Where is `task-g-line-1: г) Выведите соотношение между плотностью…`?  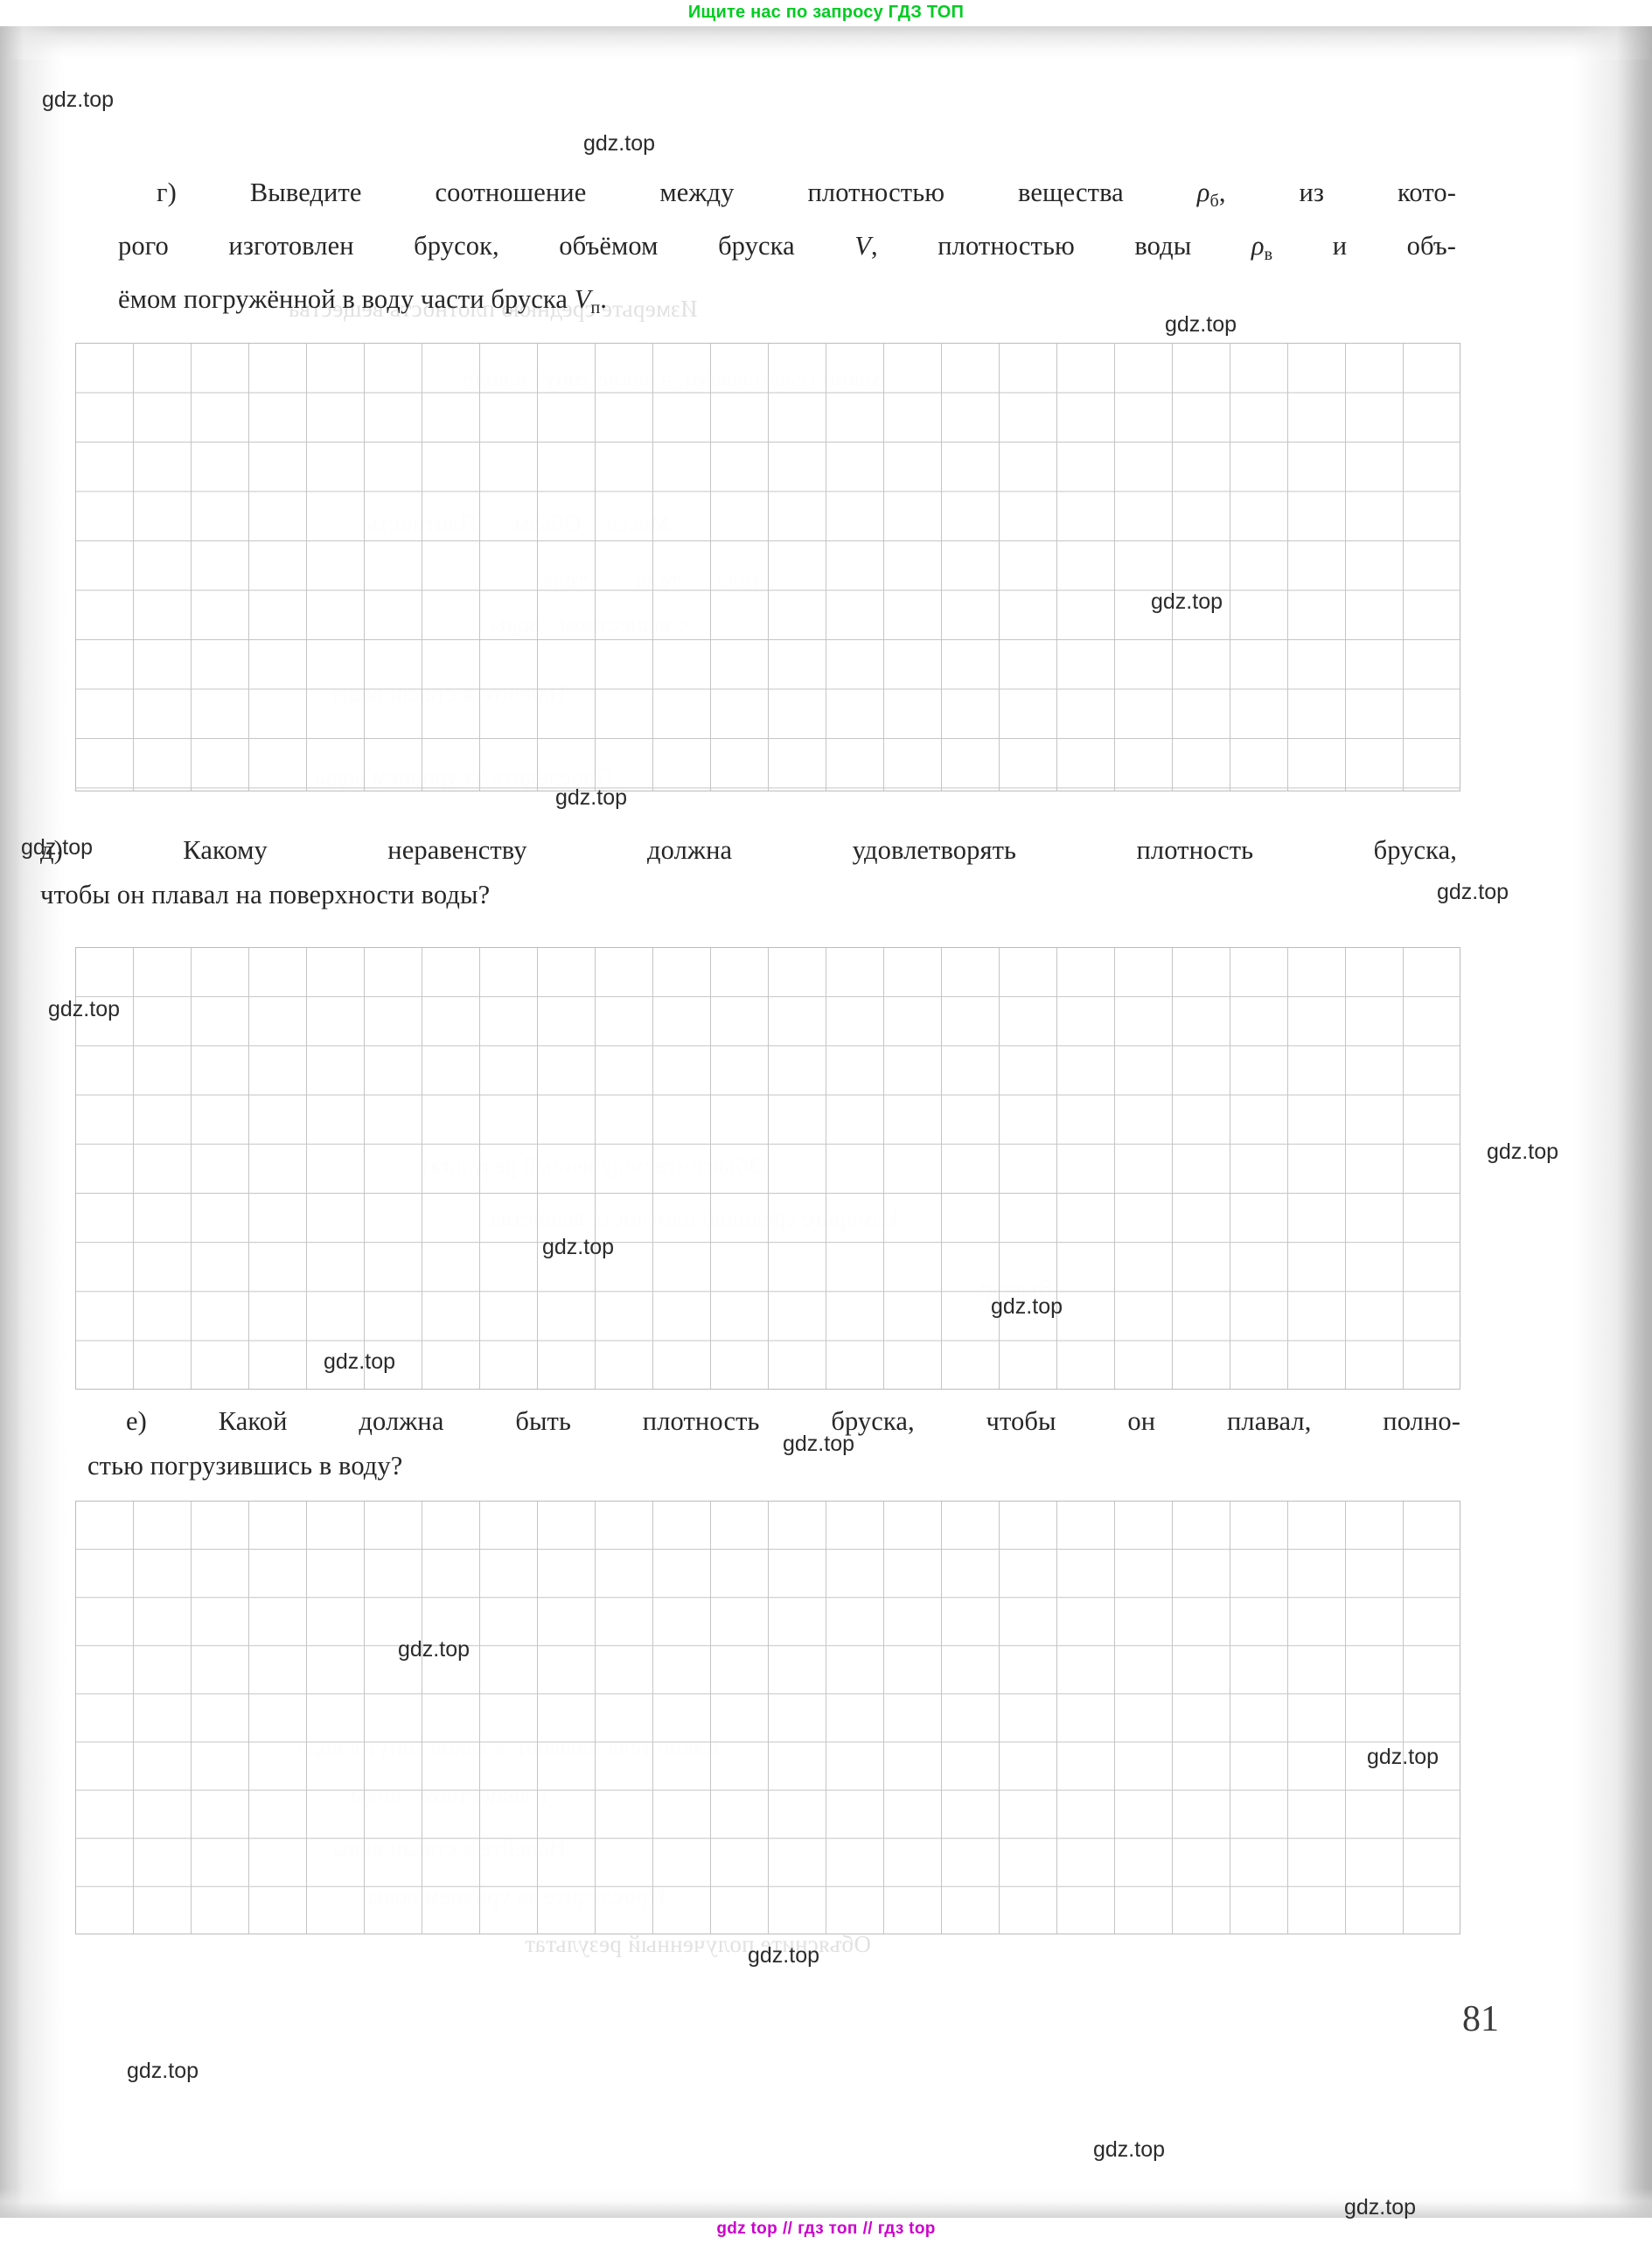
task-g-line-1: г) Выведите соотношение между плотностью… is located at coordinates (807, 194).